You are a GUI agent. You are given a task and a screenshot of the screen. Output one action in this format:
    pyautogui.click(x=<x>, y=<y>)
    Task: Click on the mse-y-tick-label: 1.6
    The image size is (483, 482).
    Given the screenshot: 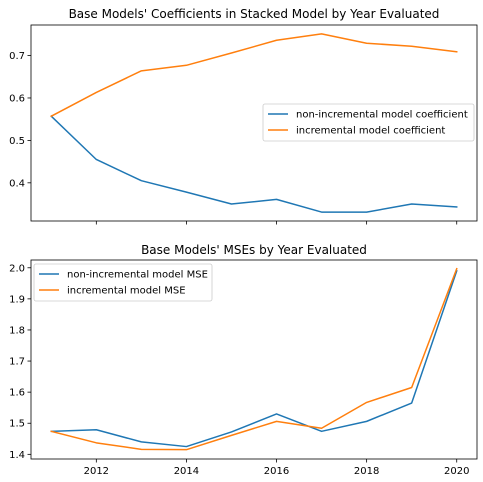 What is the action you would take?
    pyautogui.click(x=17, y=393)
    